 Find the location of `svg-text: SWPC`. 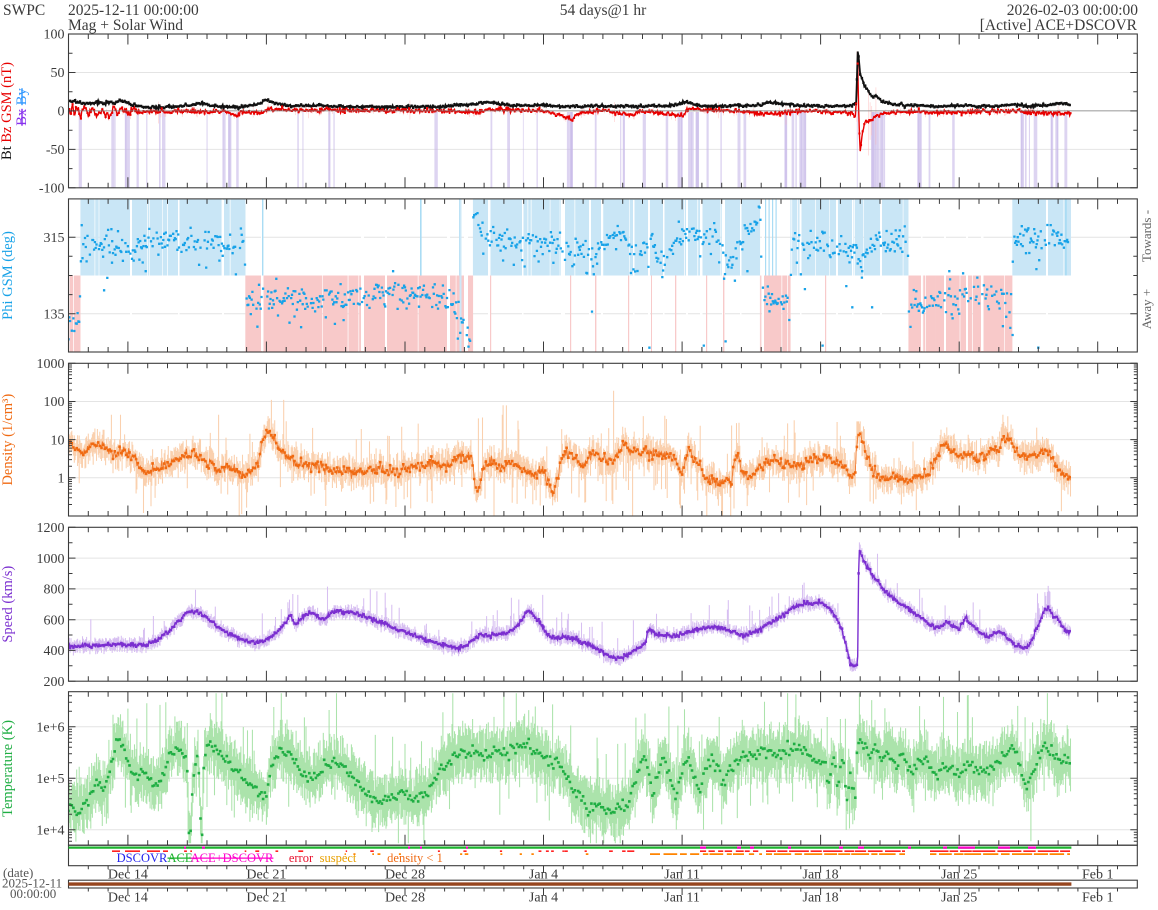

svg-text: SWPC is located at coordinates (24, 10).